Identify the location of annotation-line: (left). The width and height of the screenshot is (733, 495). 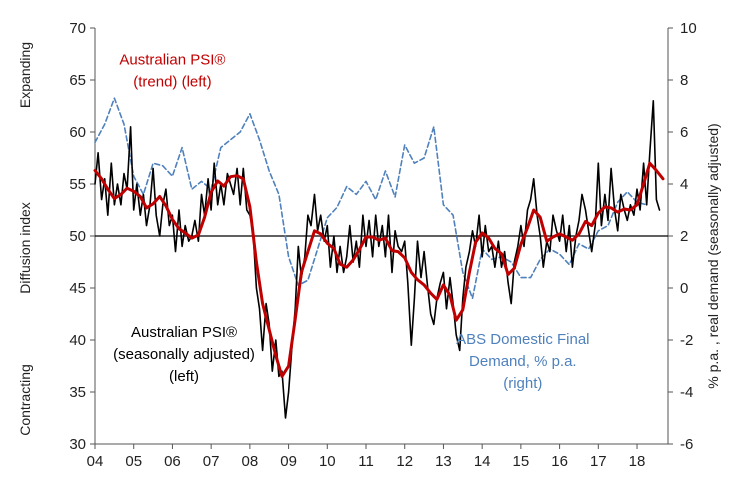
(184, 376).